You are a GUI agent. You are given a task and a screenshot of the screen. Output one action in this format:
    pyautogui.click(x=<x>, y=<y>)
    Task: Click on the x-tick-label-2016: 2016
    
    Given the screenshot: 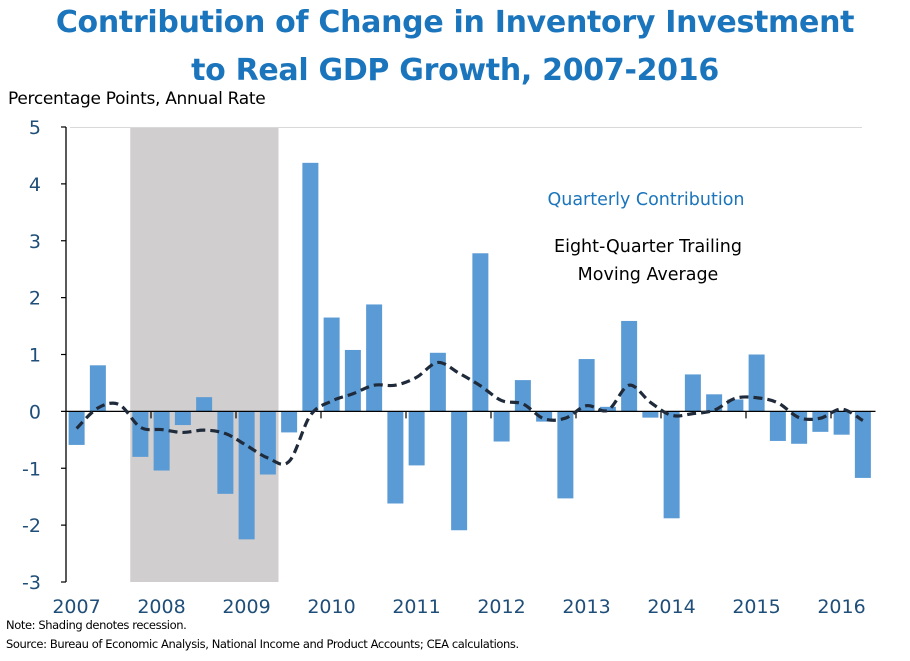 What is the action you would take?
    pyautogui.click(x=841, y=607)
    